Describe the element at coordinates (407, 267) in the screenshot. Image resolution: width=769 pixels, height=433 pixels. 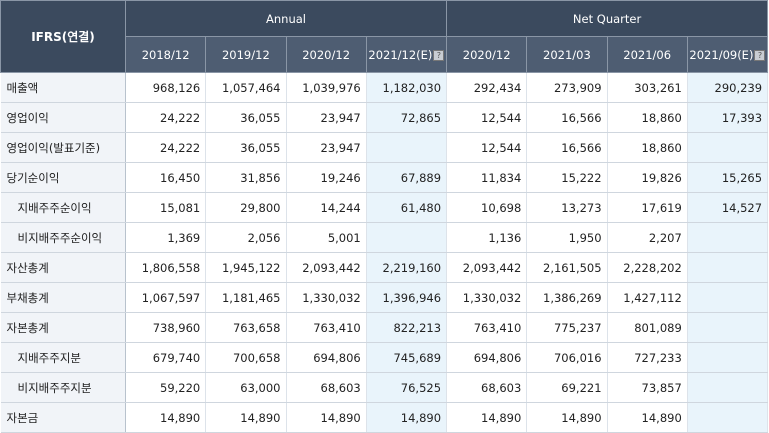
I see `table-cell: 2,219,160` at that location.